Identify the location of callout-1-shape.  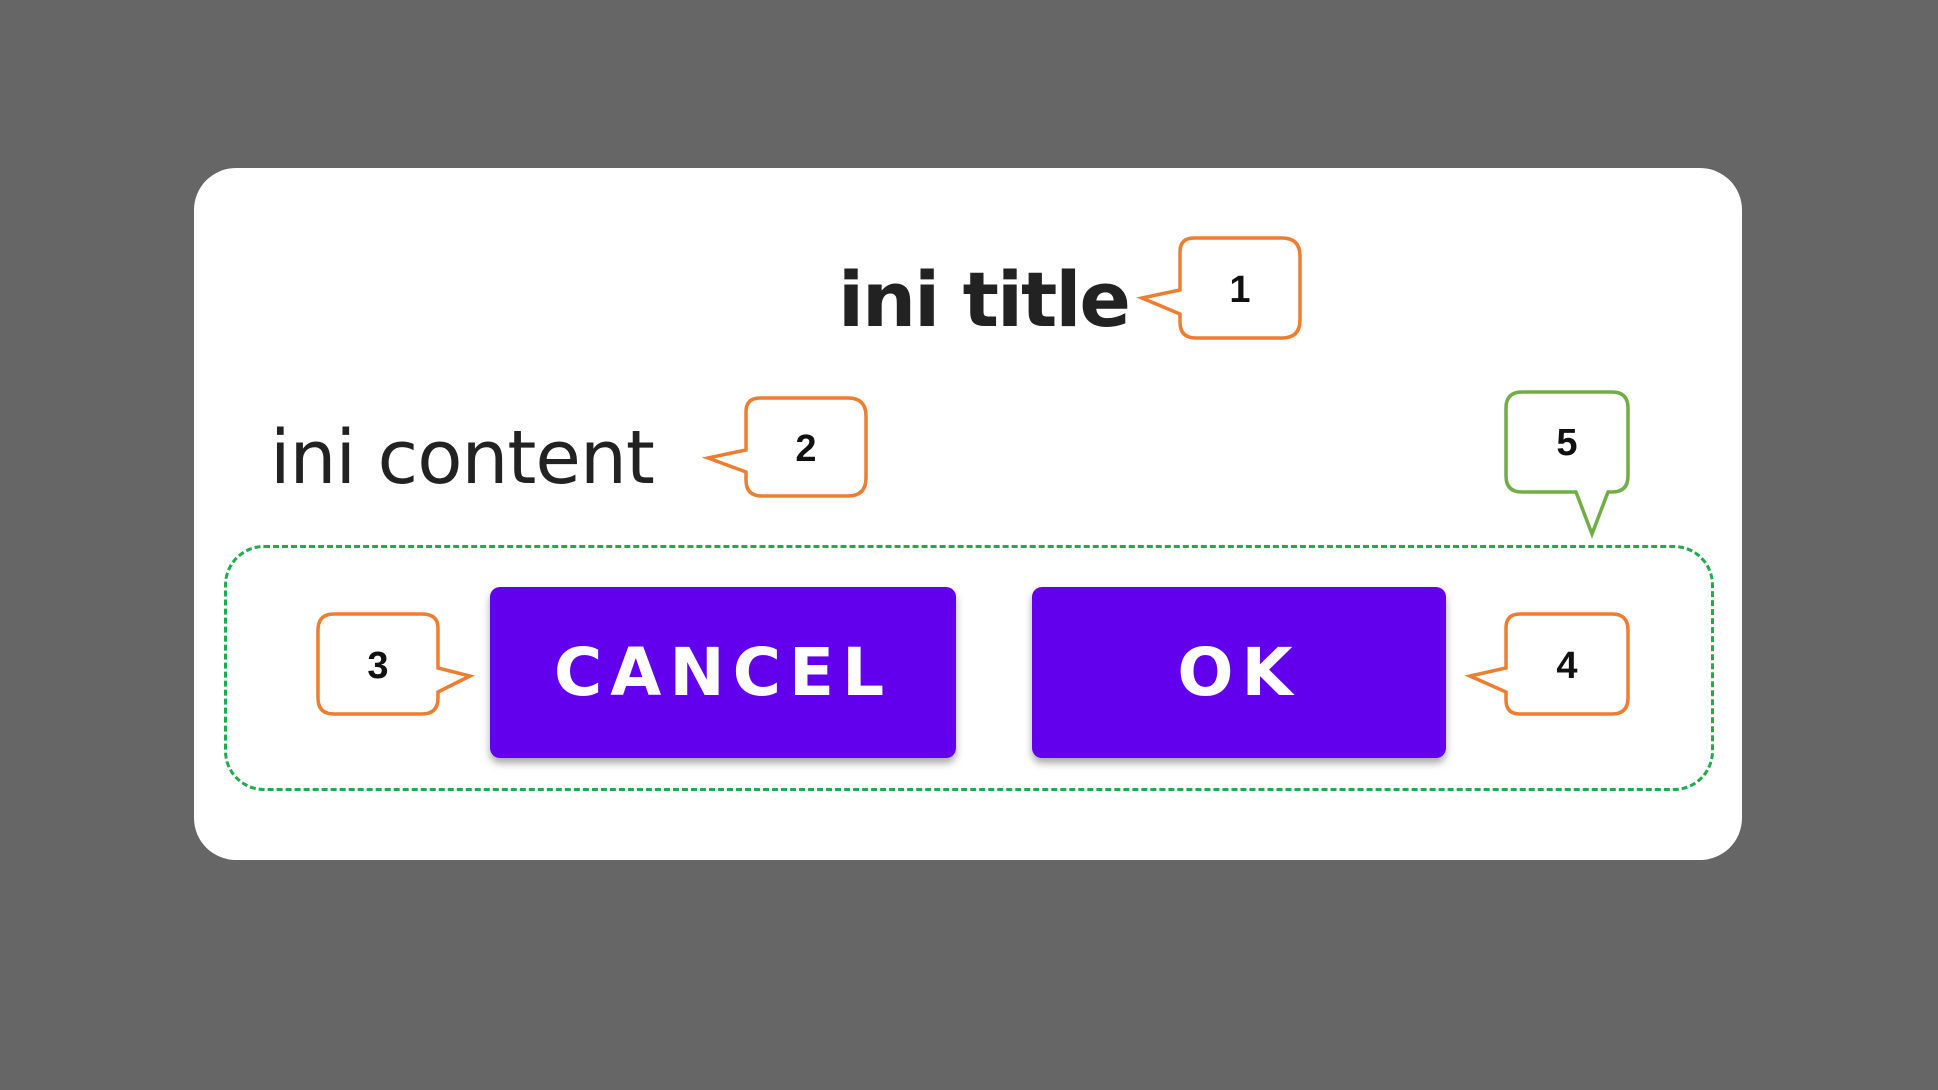
(1219, 288).